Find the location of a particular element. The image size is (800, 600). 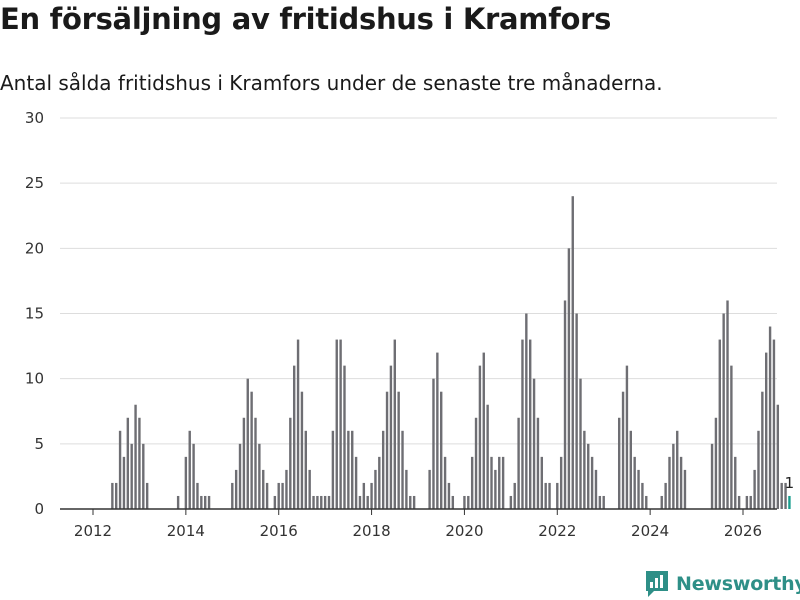

x-tick-label: 2026 is located at coordinates (743, 531).